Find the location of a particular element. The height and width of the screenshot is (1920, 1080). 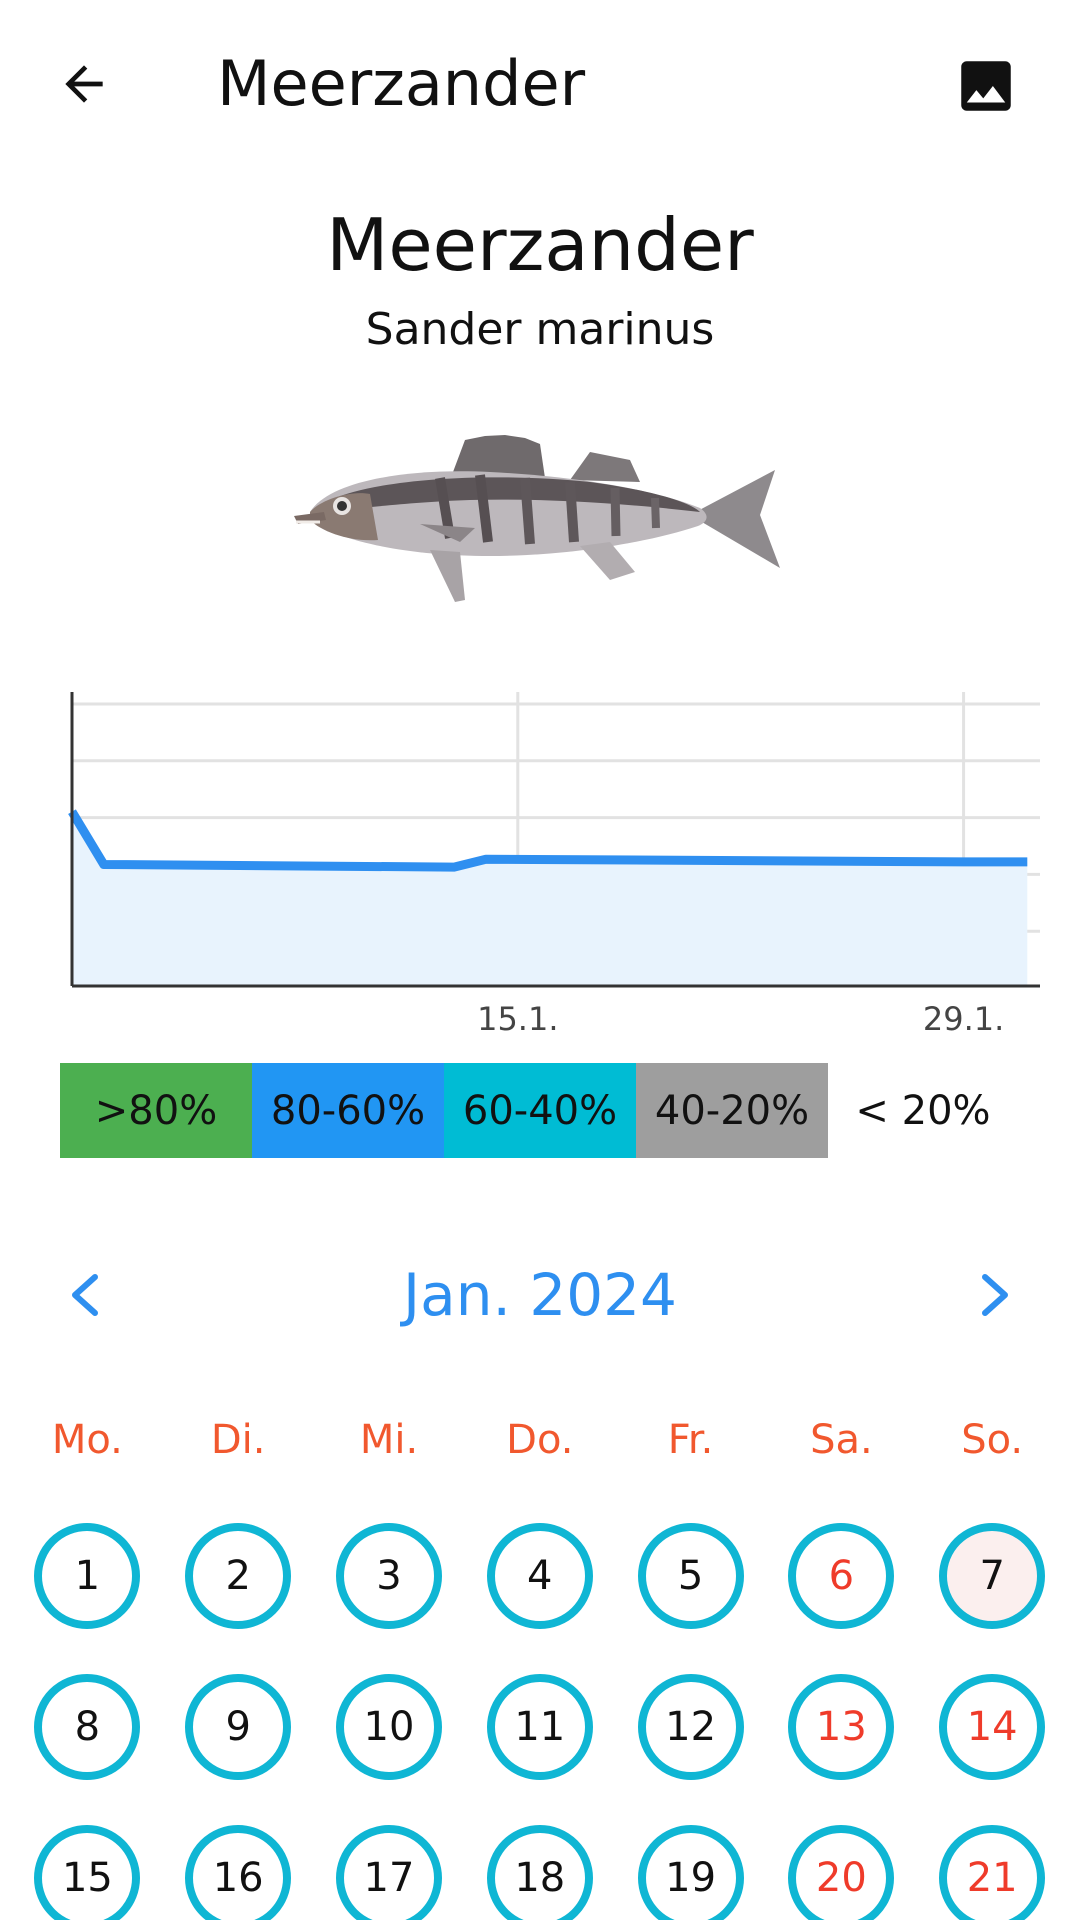

chevron-left-icon is located at coordinates (85, 1295).